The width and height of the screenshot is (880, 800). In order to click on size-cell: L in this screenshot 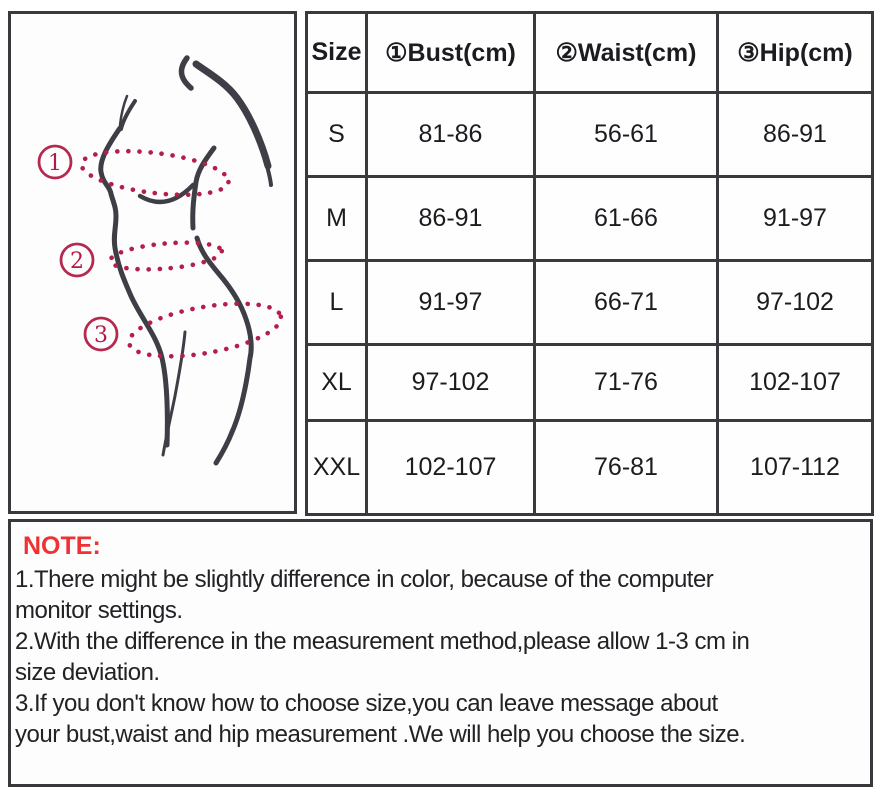, I will do `click(336, 302)`.